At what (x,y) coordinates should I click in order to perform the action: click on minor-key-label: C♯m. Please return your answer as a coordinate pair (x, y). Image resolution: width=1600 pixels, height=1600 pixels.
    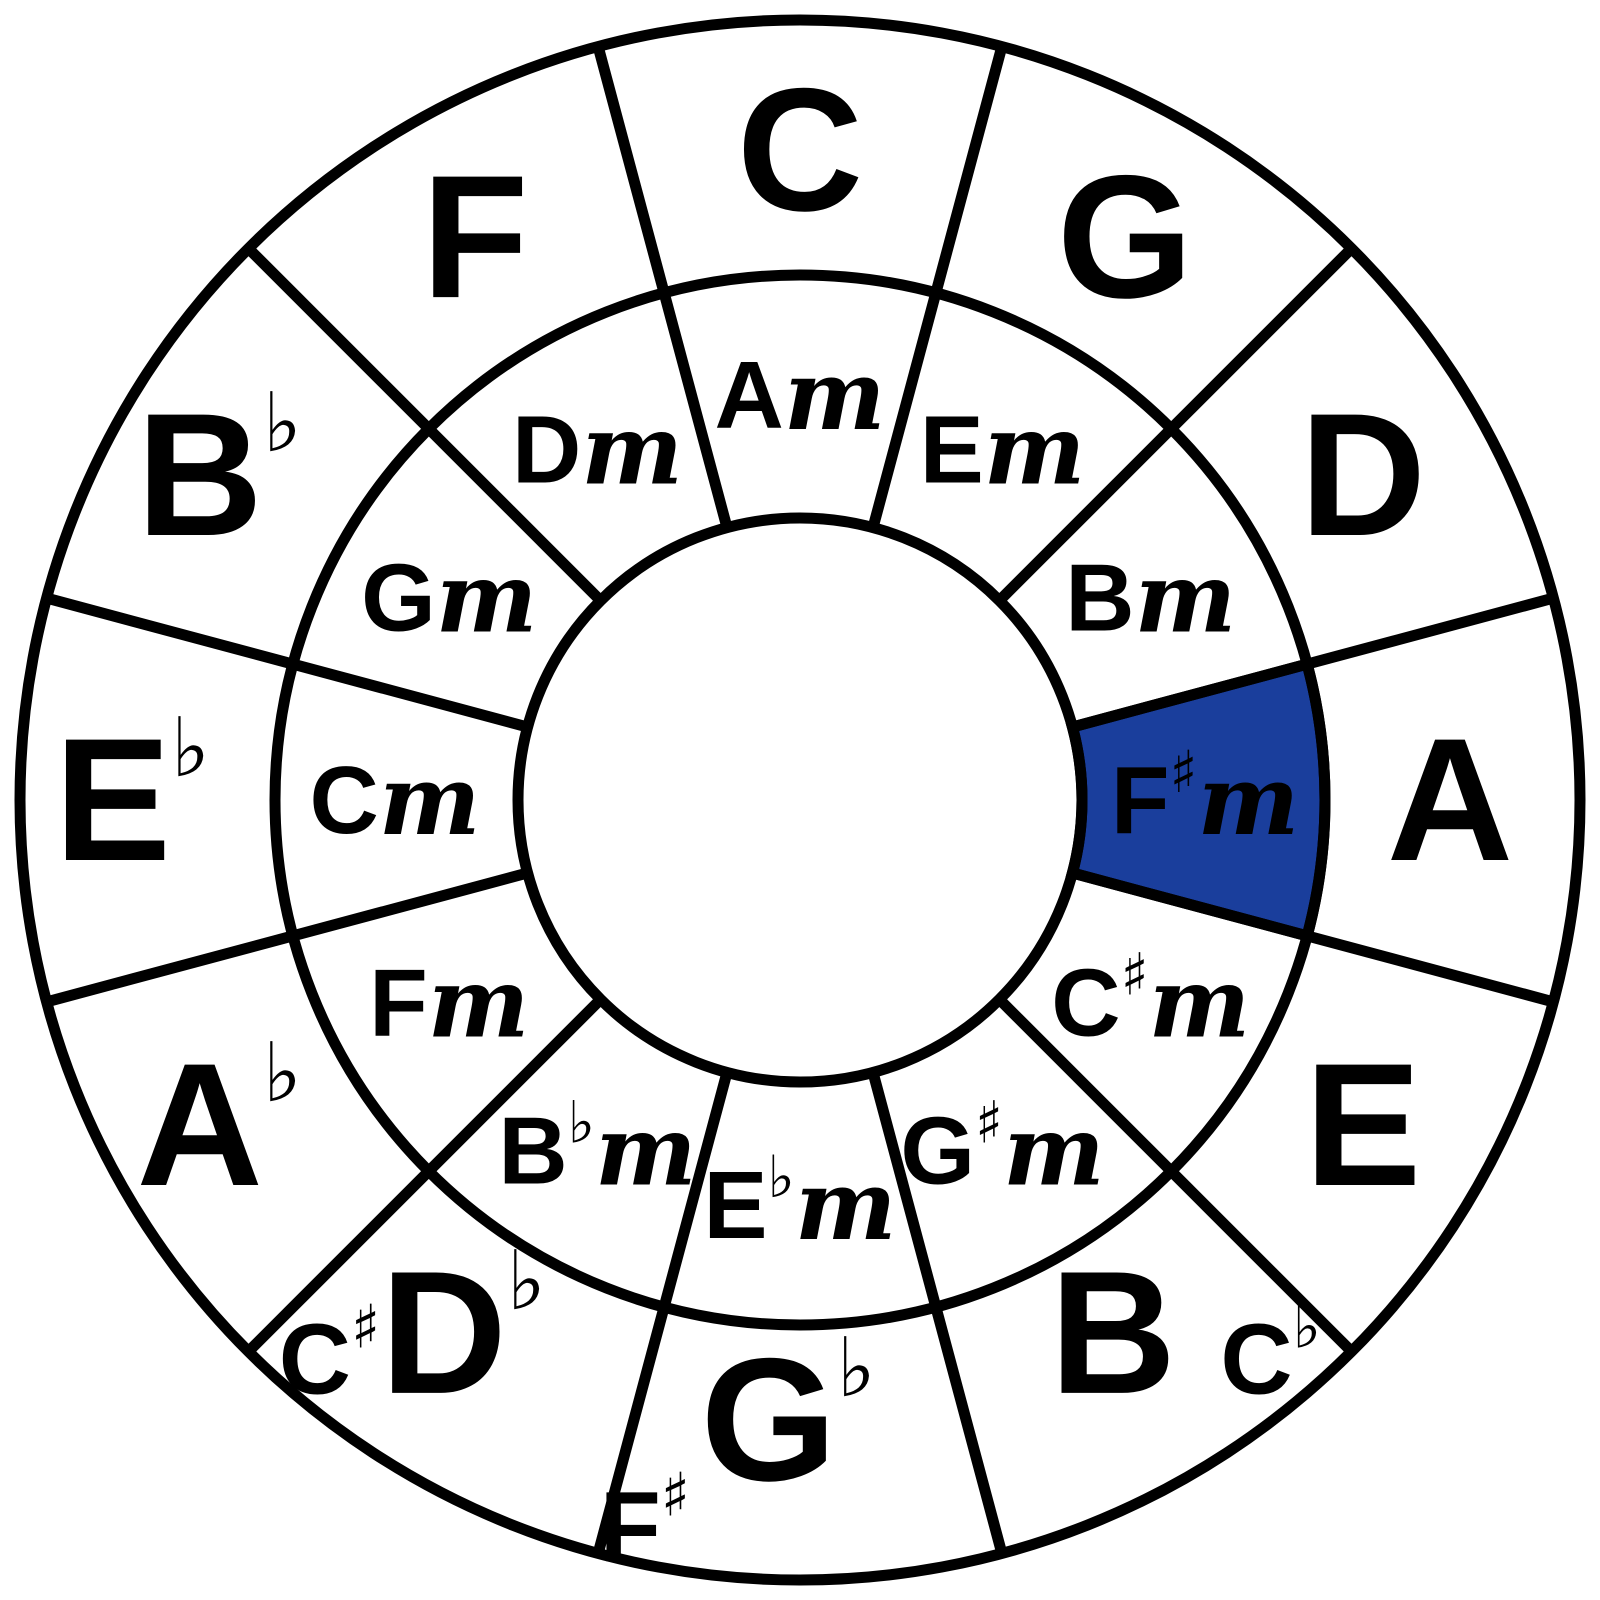
    Looking at the image, I should click on (1150, 1000).